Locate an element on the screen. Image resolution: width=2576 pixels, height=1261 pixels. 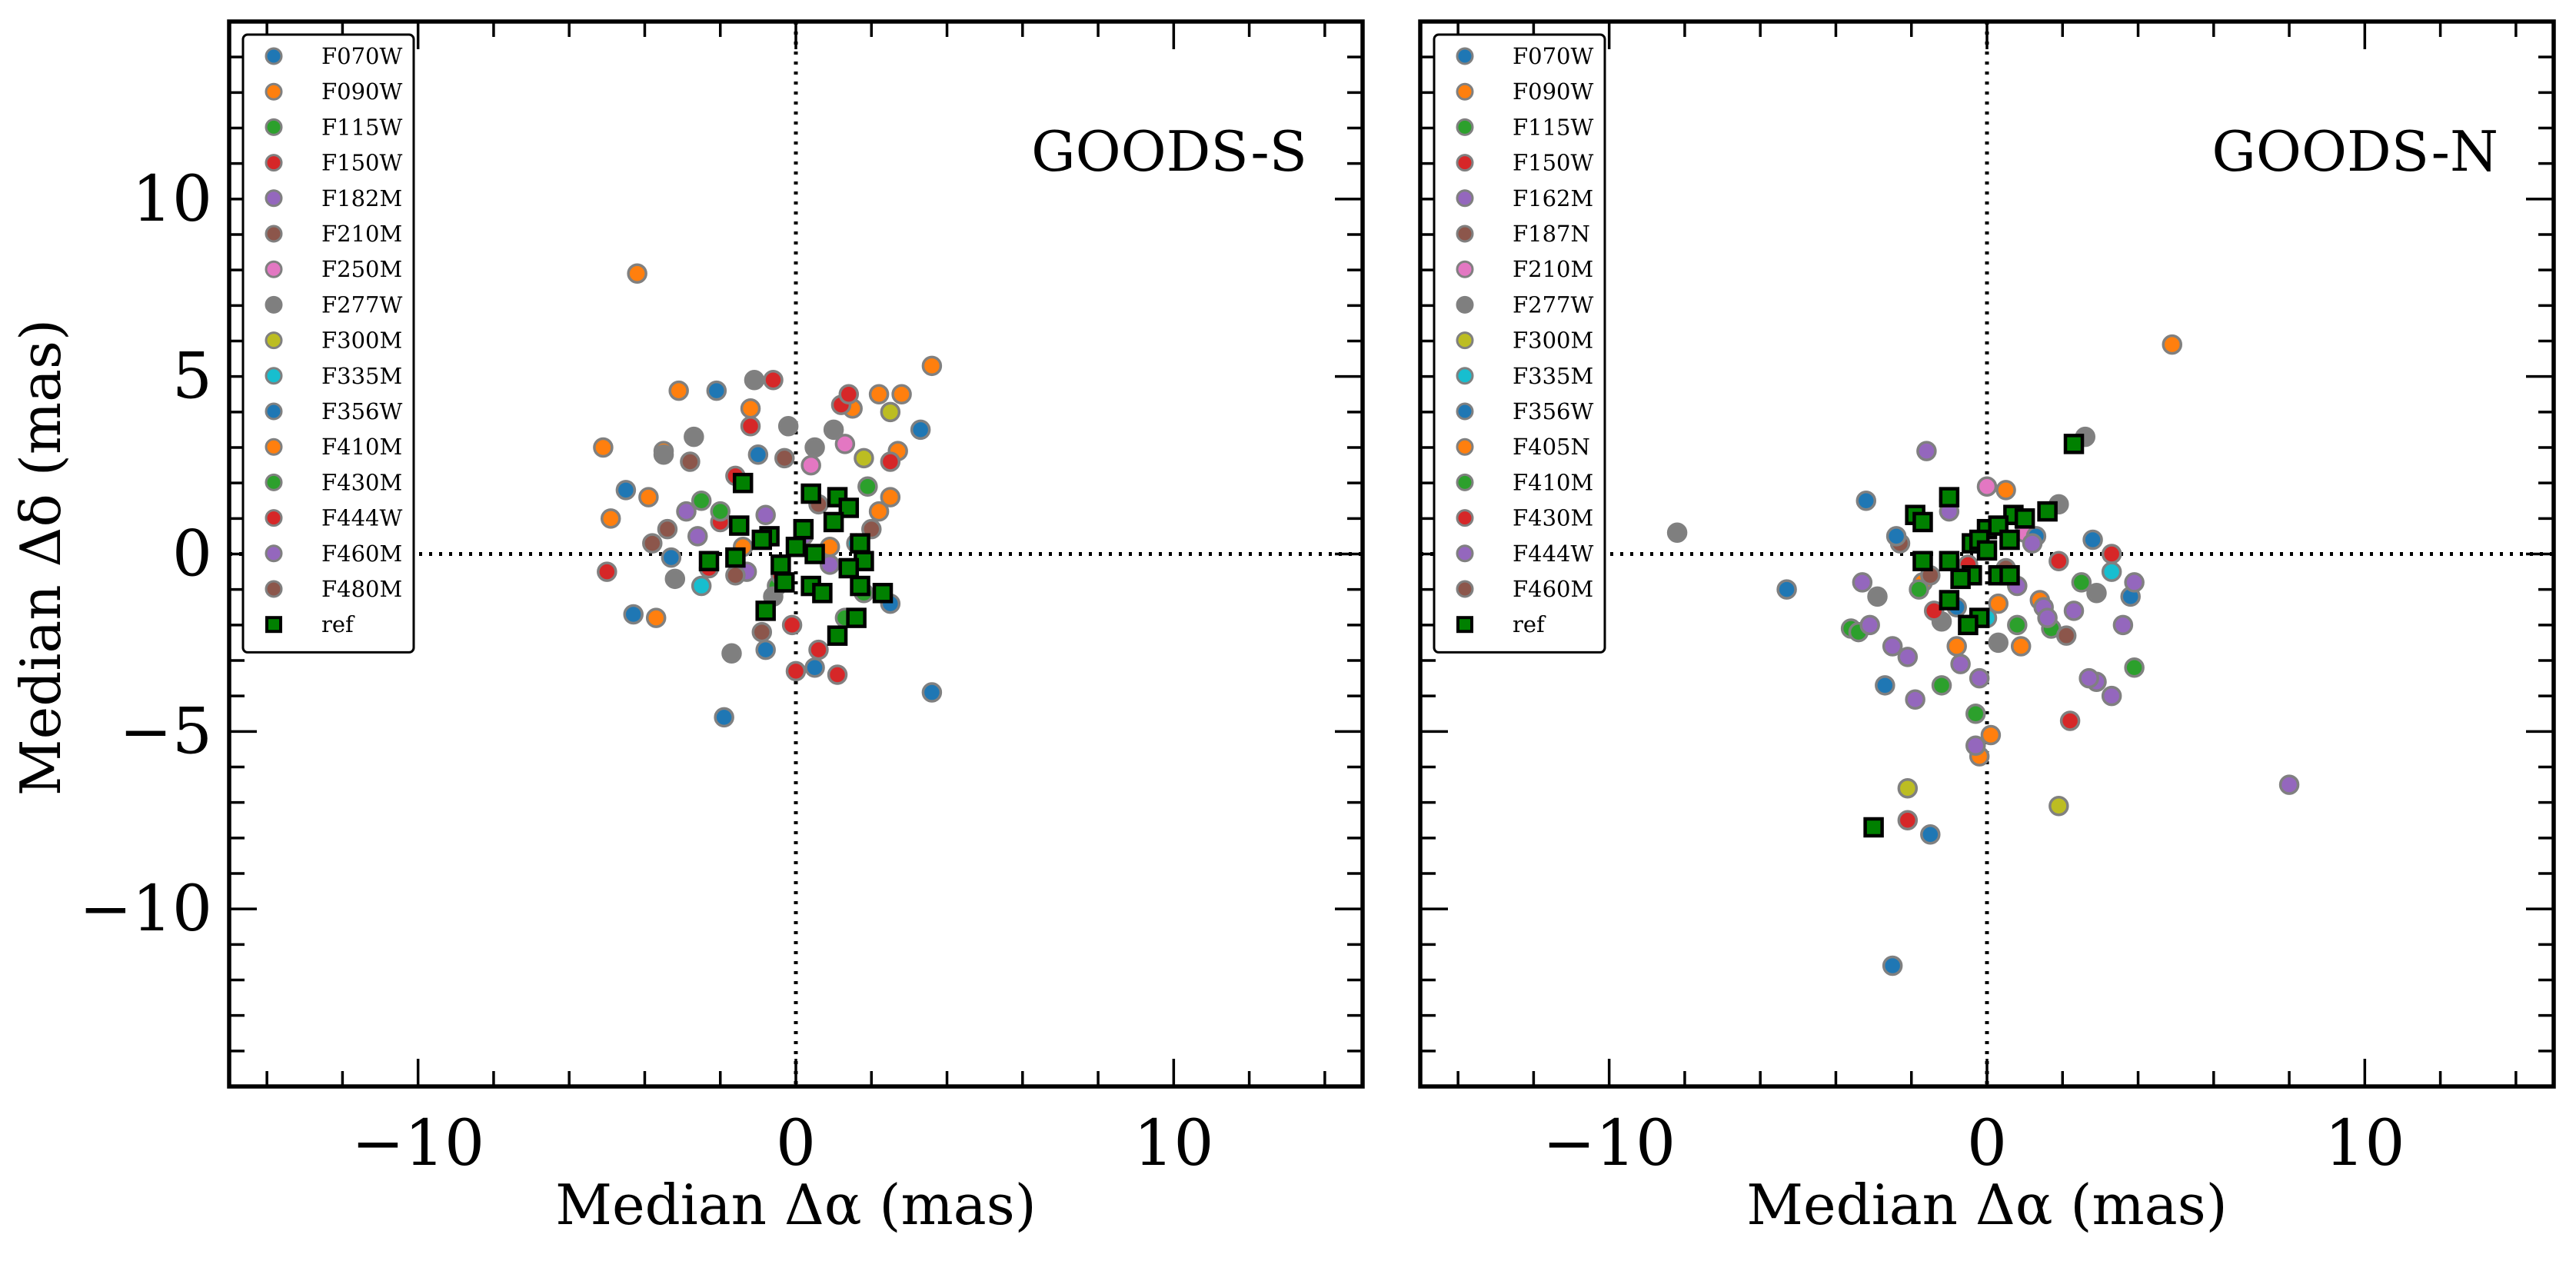
goods-n-legend-label-f187n: F187N is located at coordinates (1551, 234).